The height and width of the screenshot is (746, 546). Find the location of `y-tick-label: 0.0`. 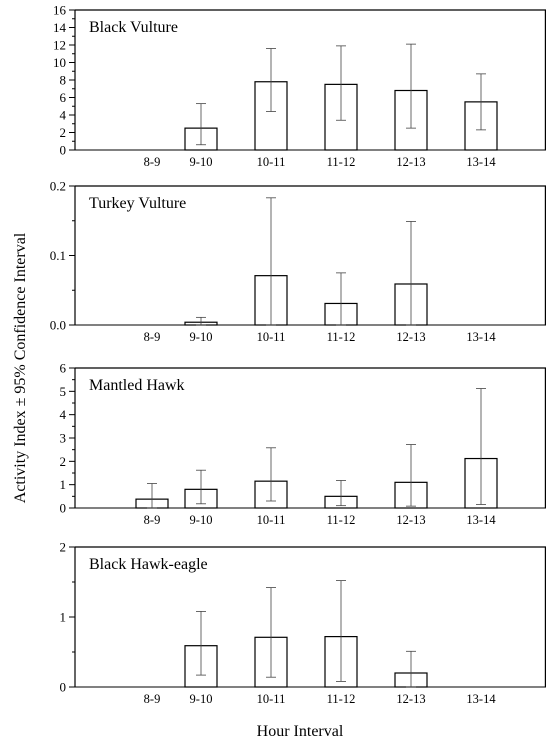

y-tick-label: 0.0 is located at coordinates (58, 325).